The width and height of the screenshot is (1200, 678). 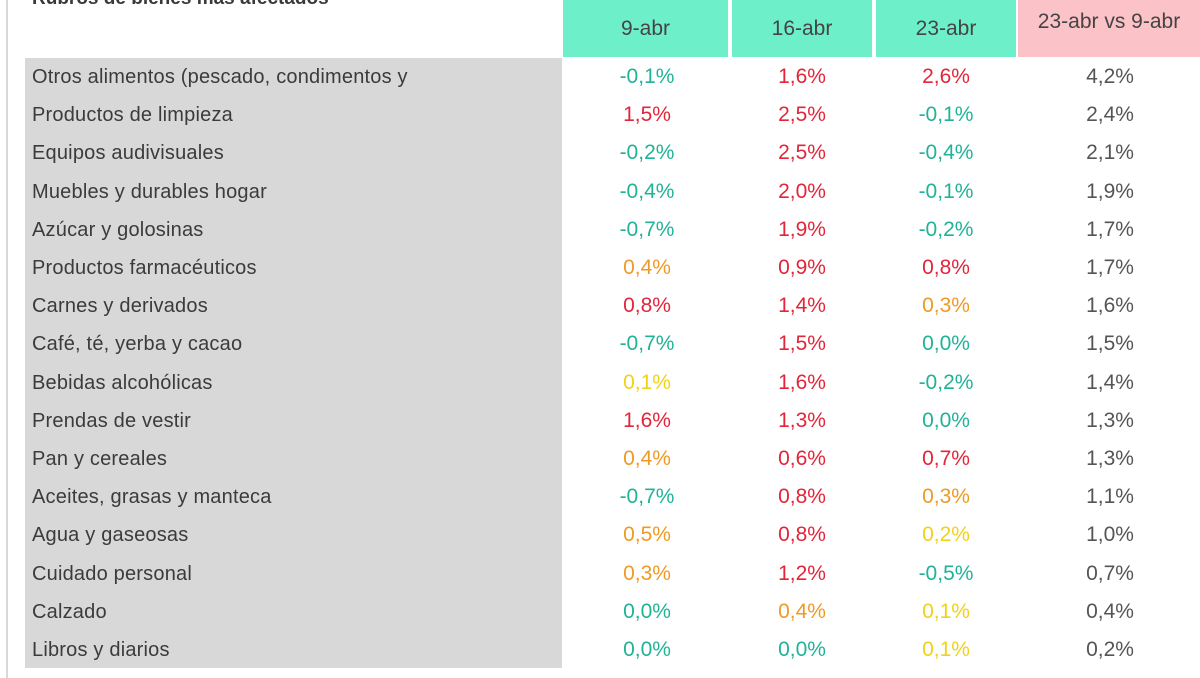 What do you see at coordinates (802, 229) in the screenshot?
I see `cell-16-abr: 1,9%` at bounding box center [802, 229].